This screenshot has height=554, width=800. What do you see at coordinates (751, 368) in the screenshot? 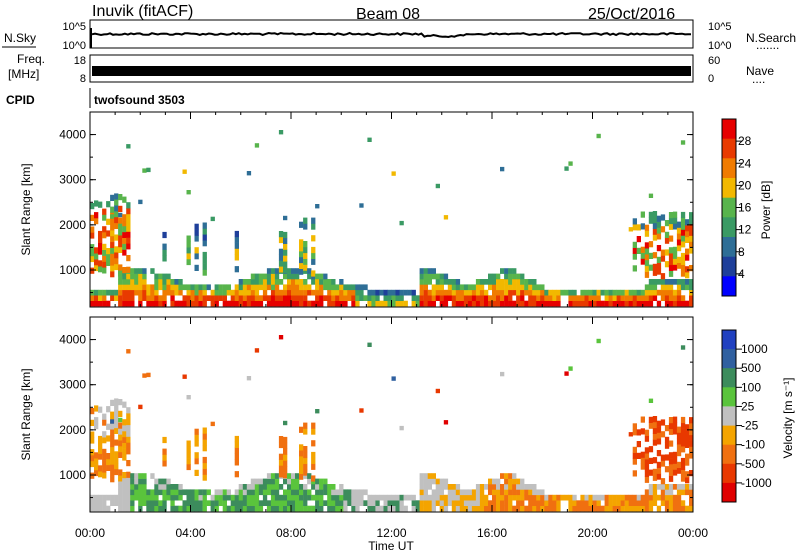
I see `colorbar-tick-label: 500` at bounding box center [751, 368].